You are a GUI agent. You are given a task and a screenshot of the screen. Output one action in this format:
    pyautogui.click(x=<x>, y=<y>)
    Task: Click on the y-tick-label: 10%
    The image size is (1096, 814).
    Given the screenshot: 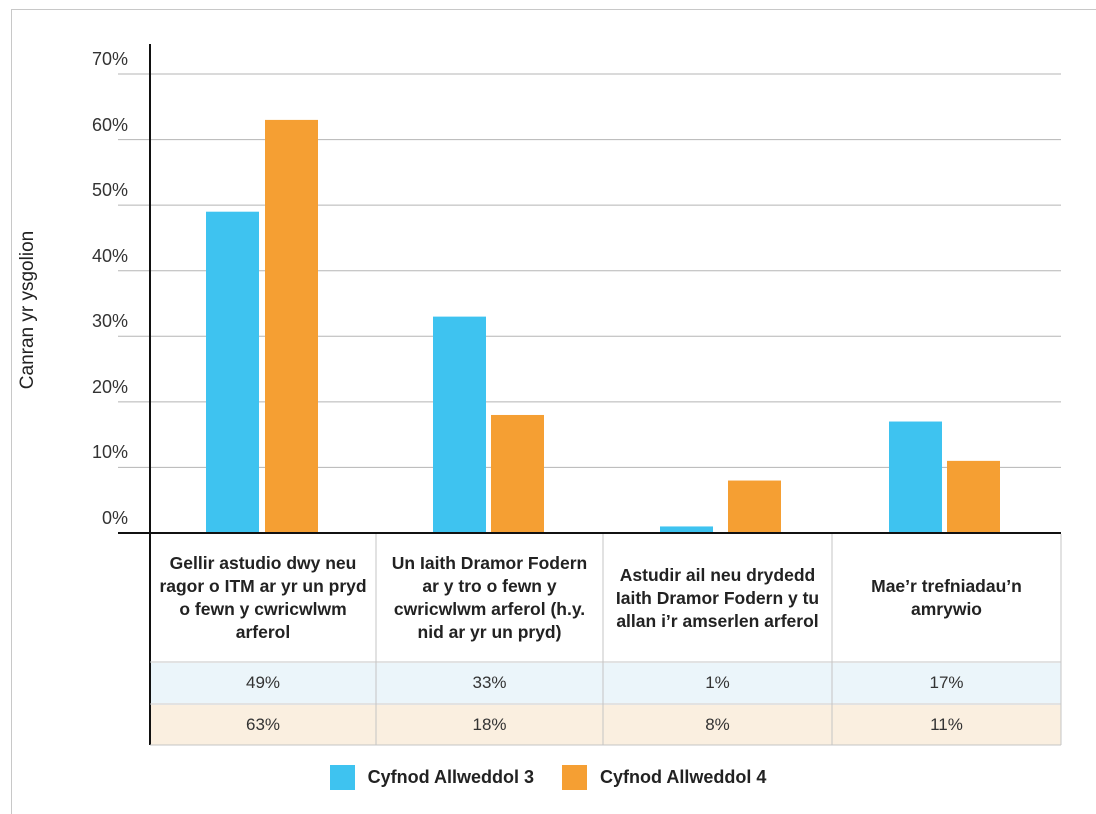 What is the action you would take?
    pyautogui.click(x=109, y=452)
    